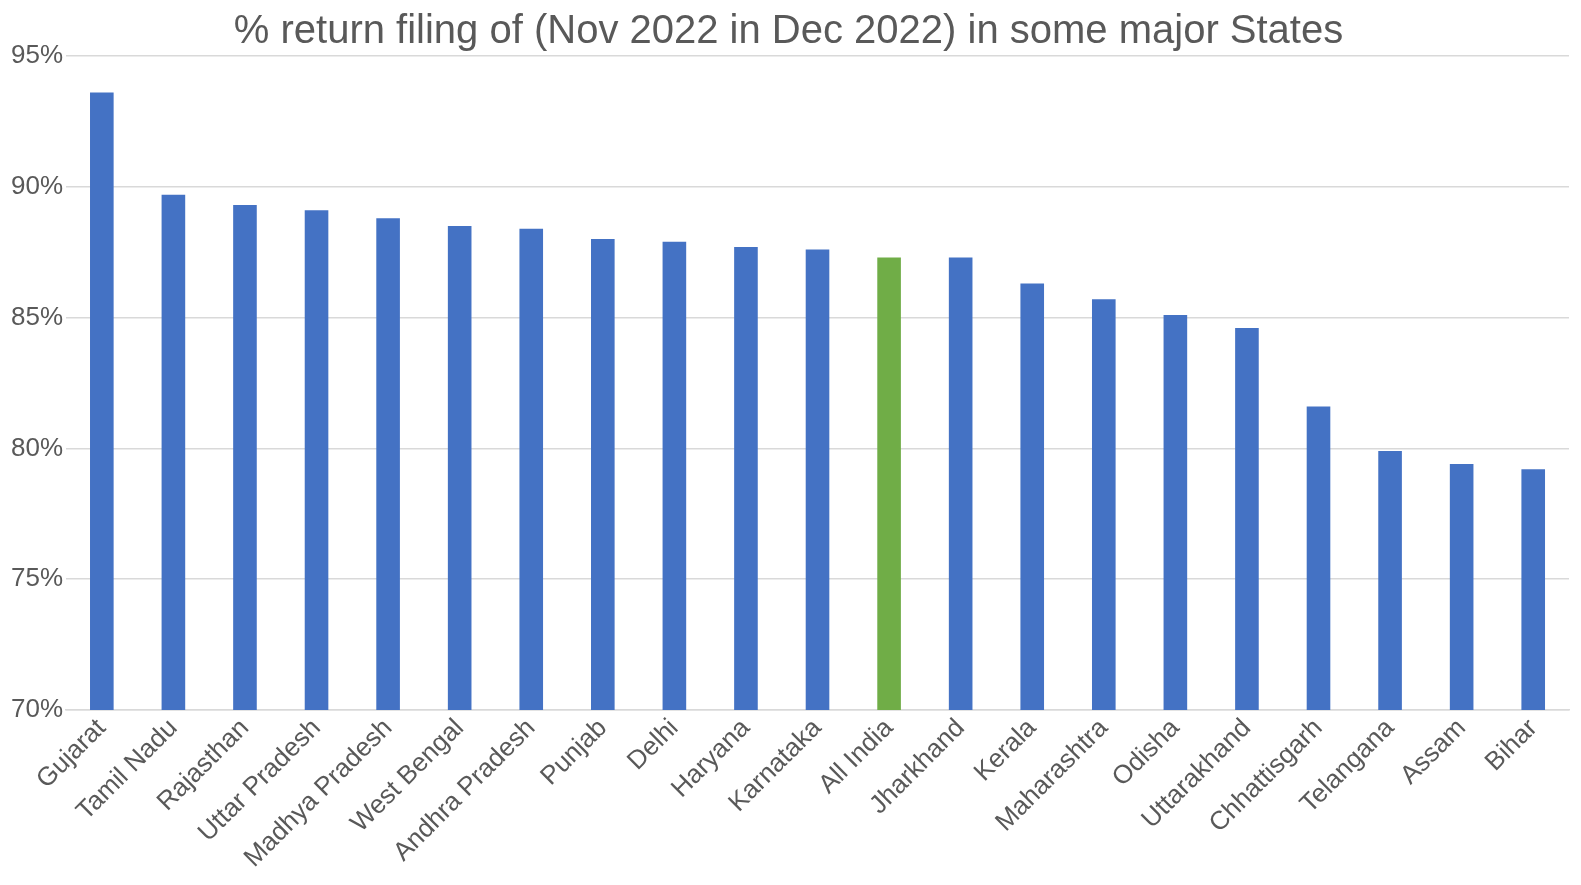 The image size is (1581, 885). Describe the element at coordinates (37, 315) in the screenshot. I see `y-tick-label: 85%` at that location.